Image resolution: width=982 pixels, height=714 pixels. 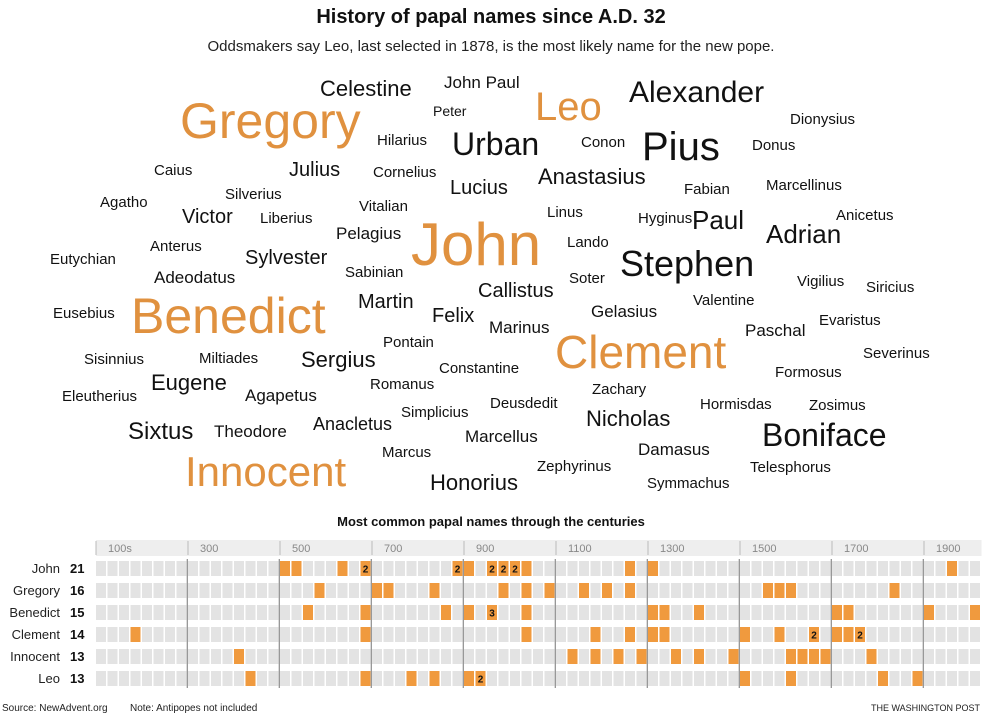 I want to click on word: Soter, so click(x=587, y=278).